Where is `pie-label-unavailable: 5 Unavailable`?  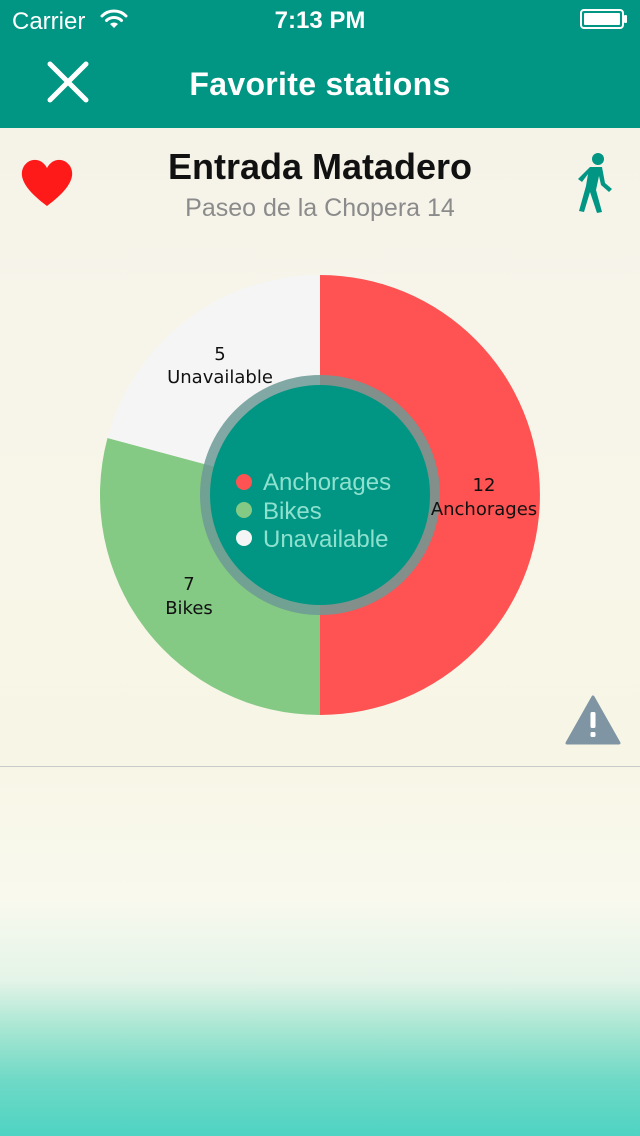
pie-label-unavailable: 5 Unavailable is located at coordinates (220, 366).